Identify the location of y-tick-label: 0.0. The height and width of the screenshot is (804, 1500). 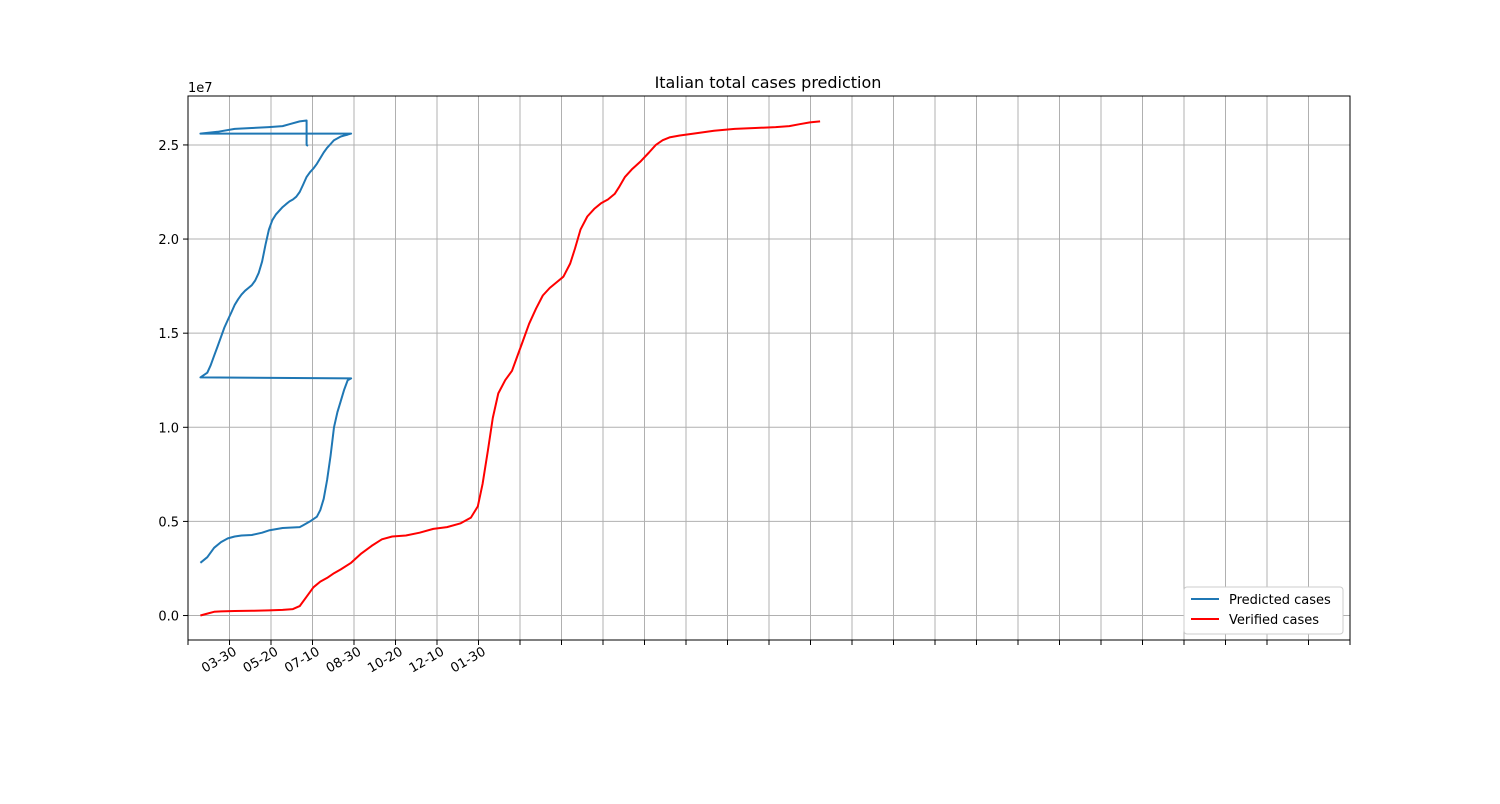
(168, 617).